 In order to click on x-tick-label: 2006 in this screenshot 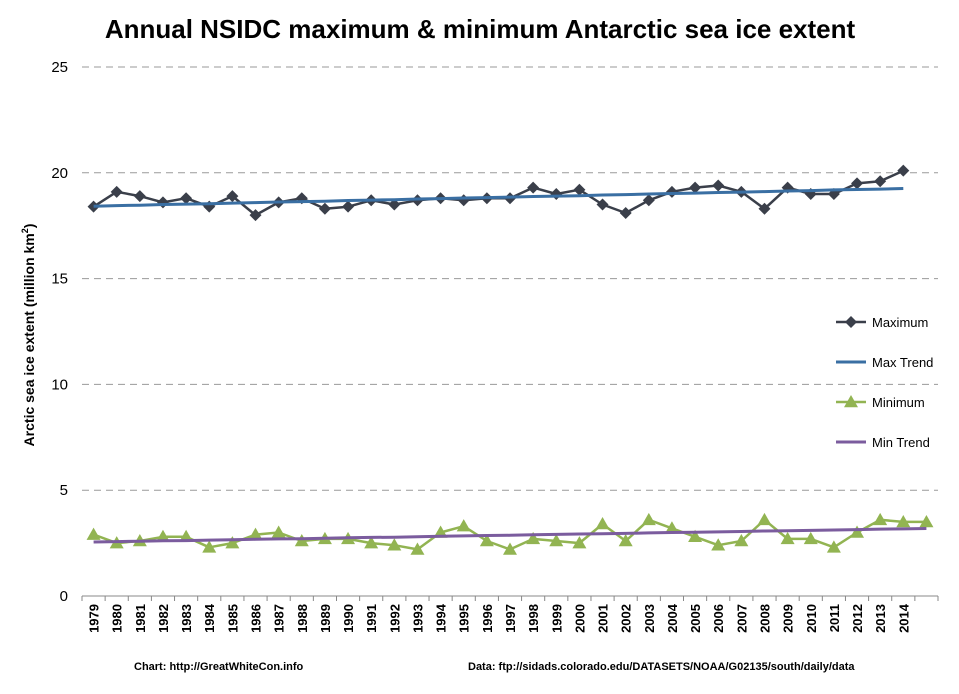, I will do `click(718, 618)`.